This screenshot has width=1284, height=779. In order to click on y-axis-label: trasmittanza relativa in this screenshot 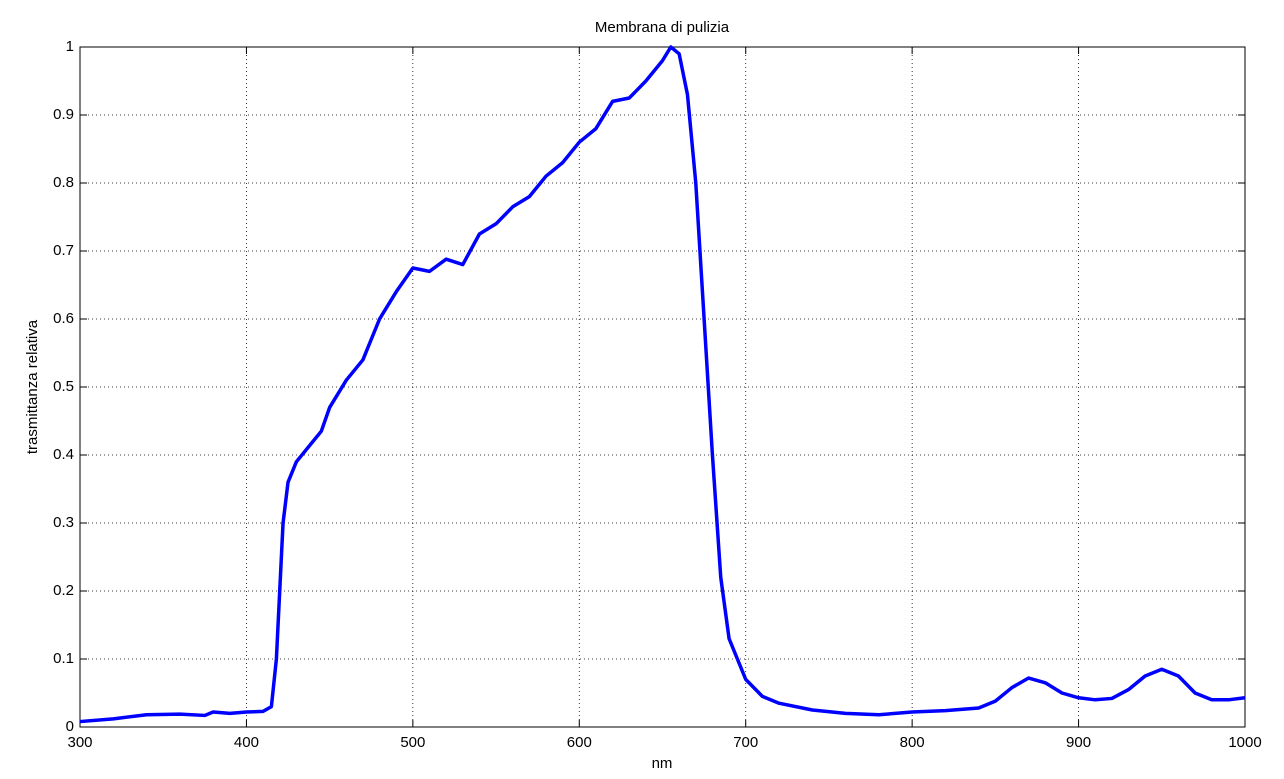, I will do `click(32, 386)`.